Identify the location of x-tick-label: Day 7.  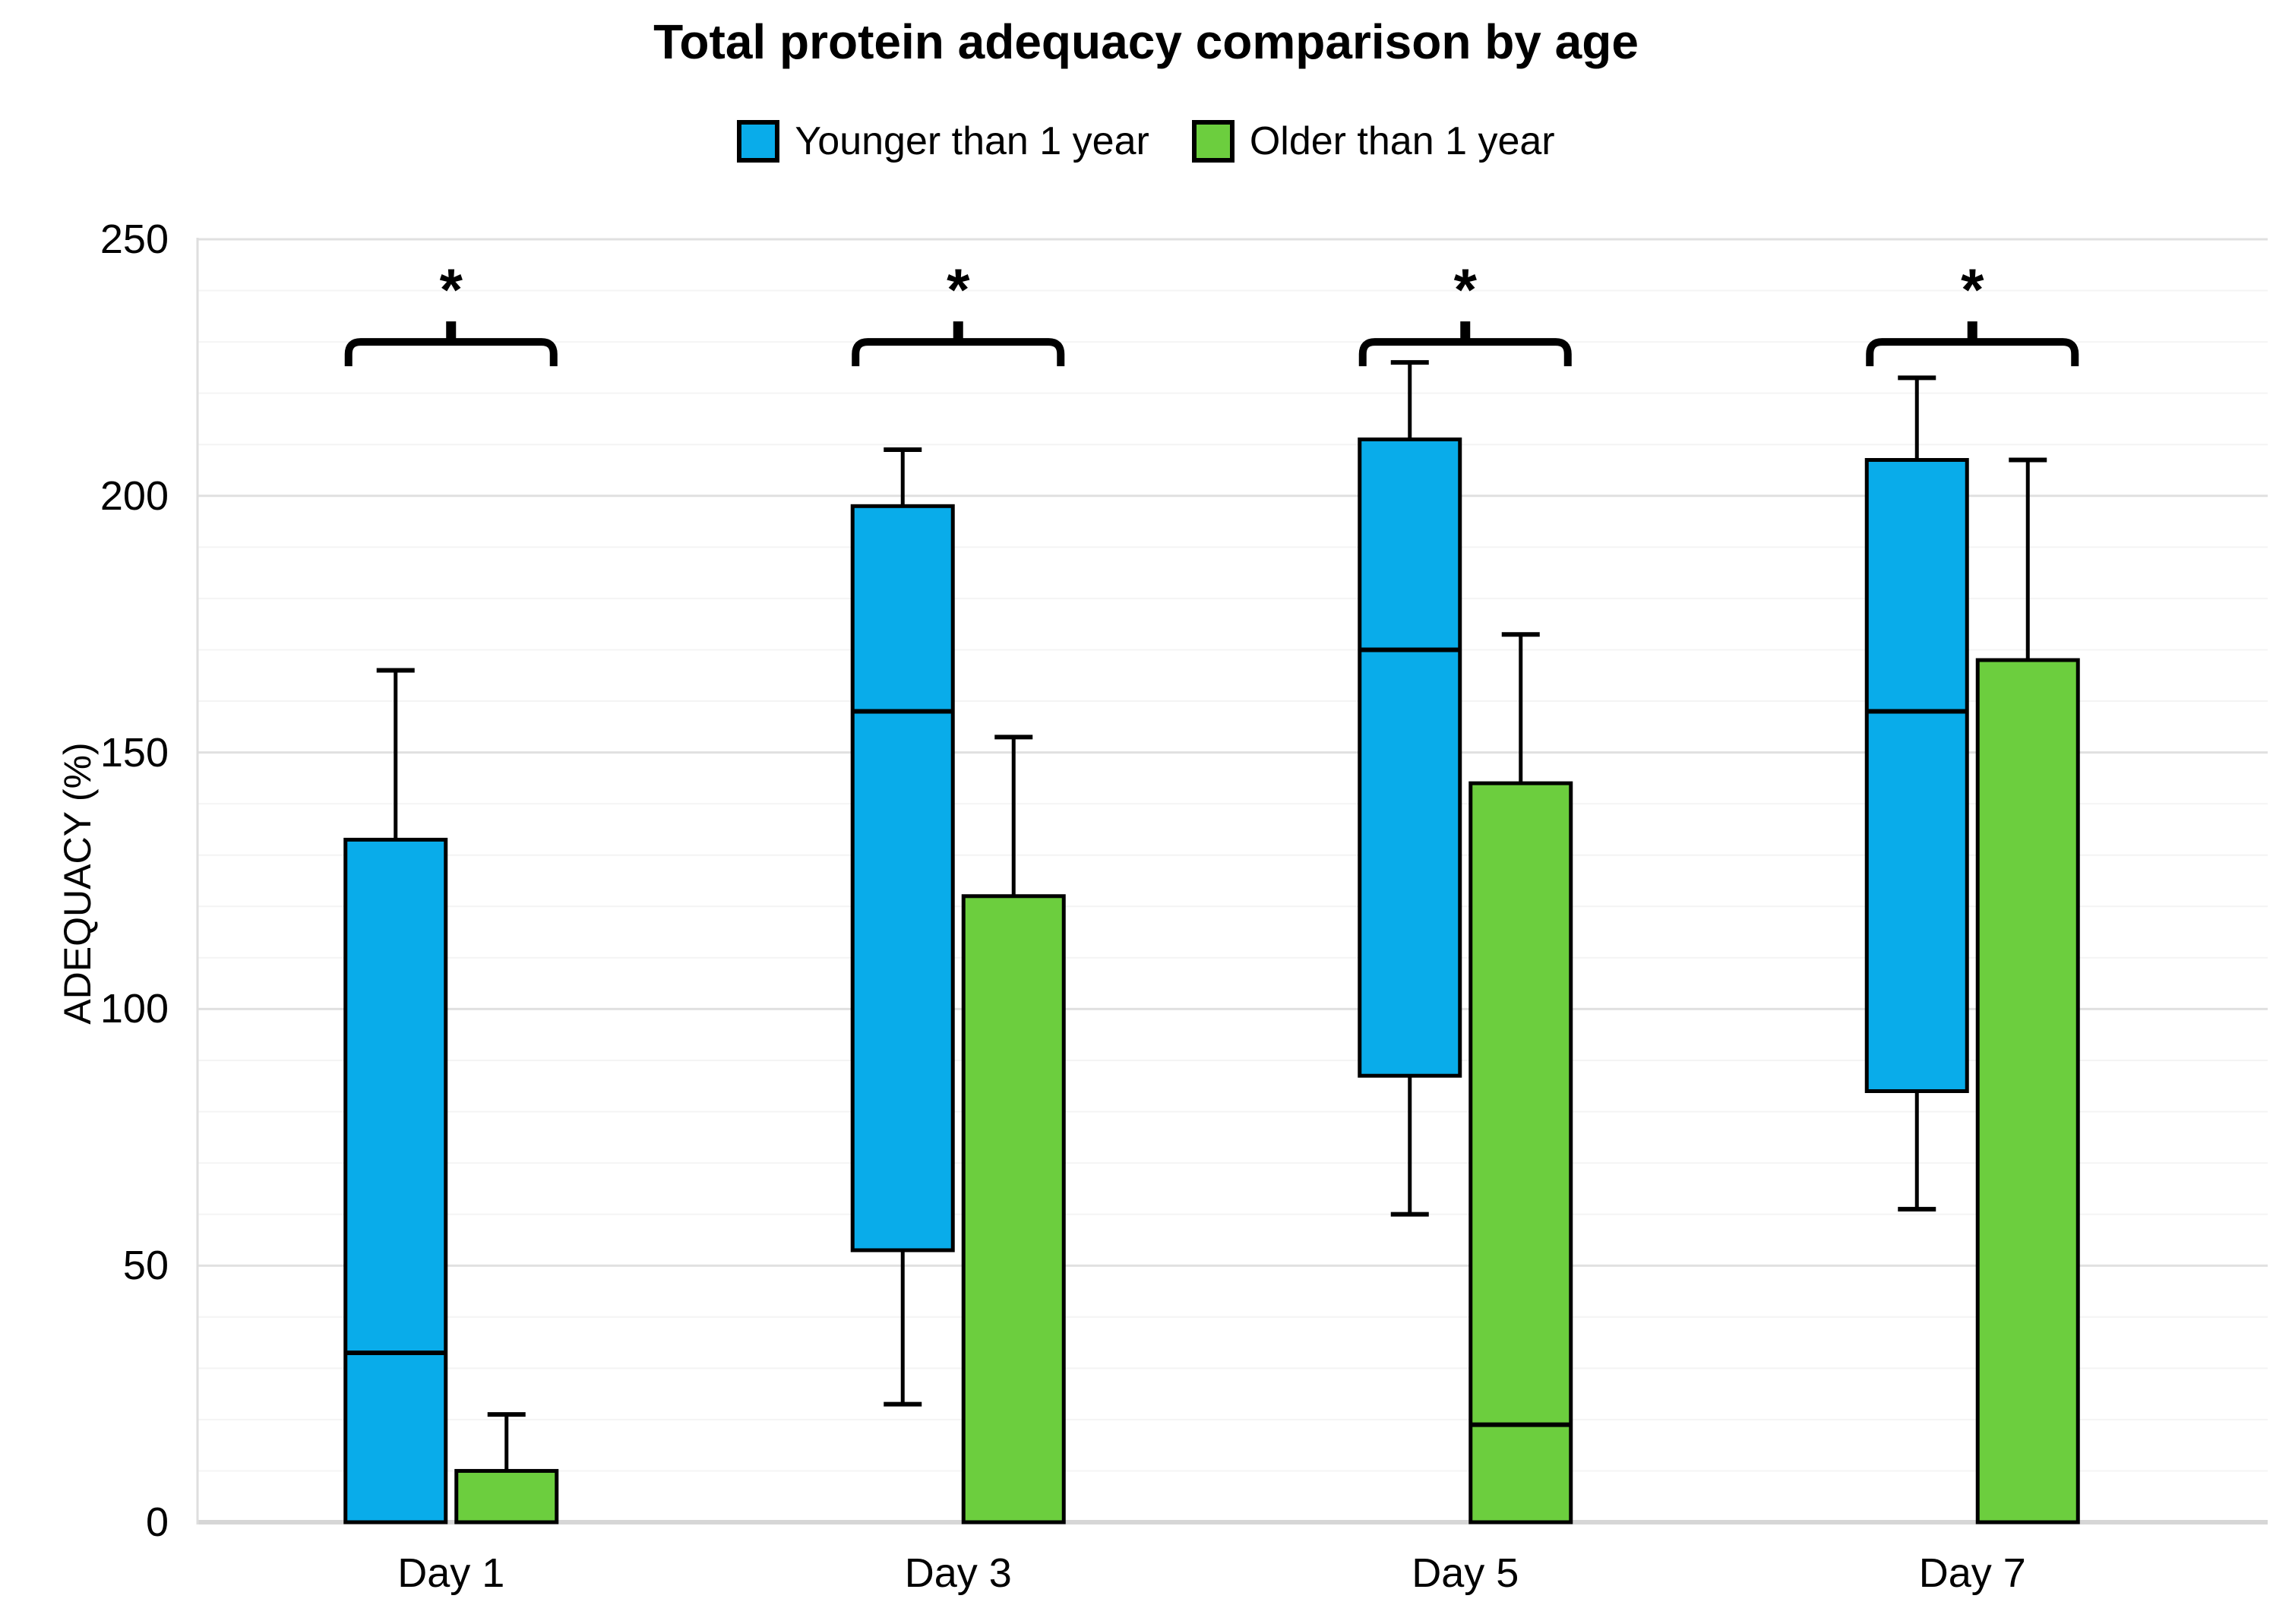
(1972, 1573).